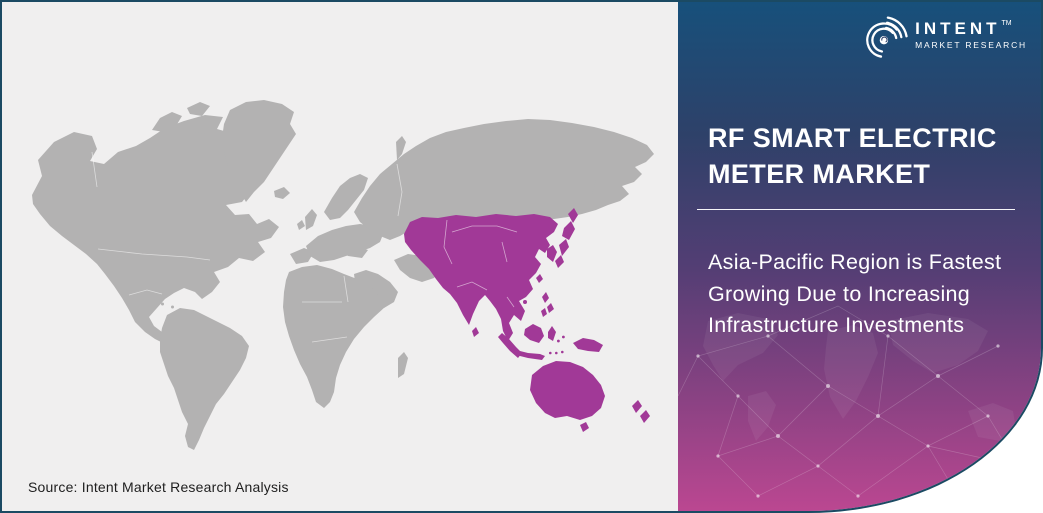  I want to click on logo-text: INTENT TM MARKET RESEARCH, so click(971, 35).